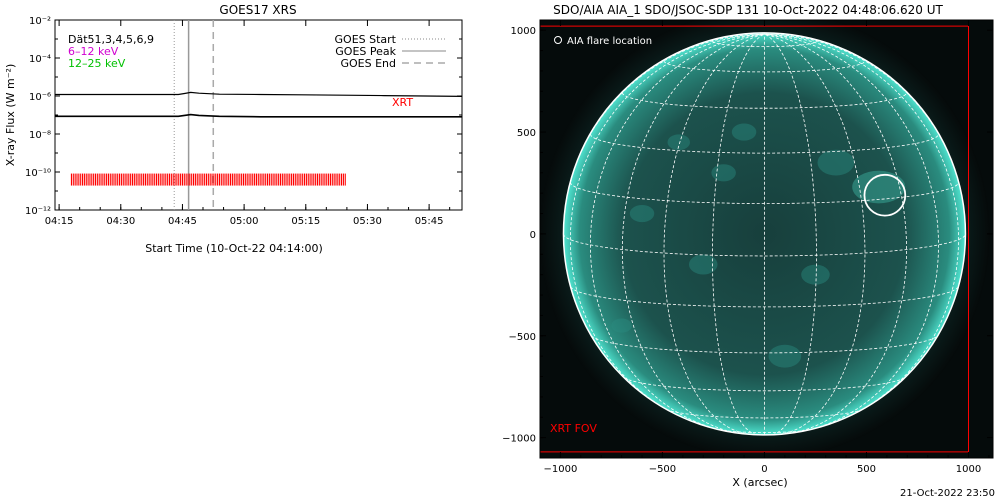 This screenshot has height=504, width=1000. I want to click on legend-goes-start: GOES Start, so click(366, 39).